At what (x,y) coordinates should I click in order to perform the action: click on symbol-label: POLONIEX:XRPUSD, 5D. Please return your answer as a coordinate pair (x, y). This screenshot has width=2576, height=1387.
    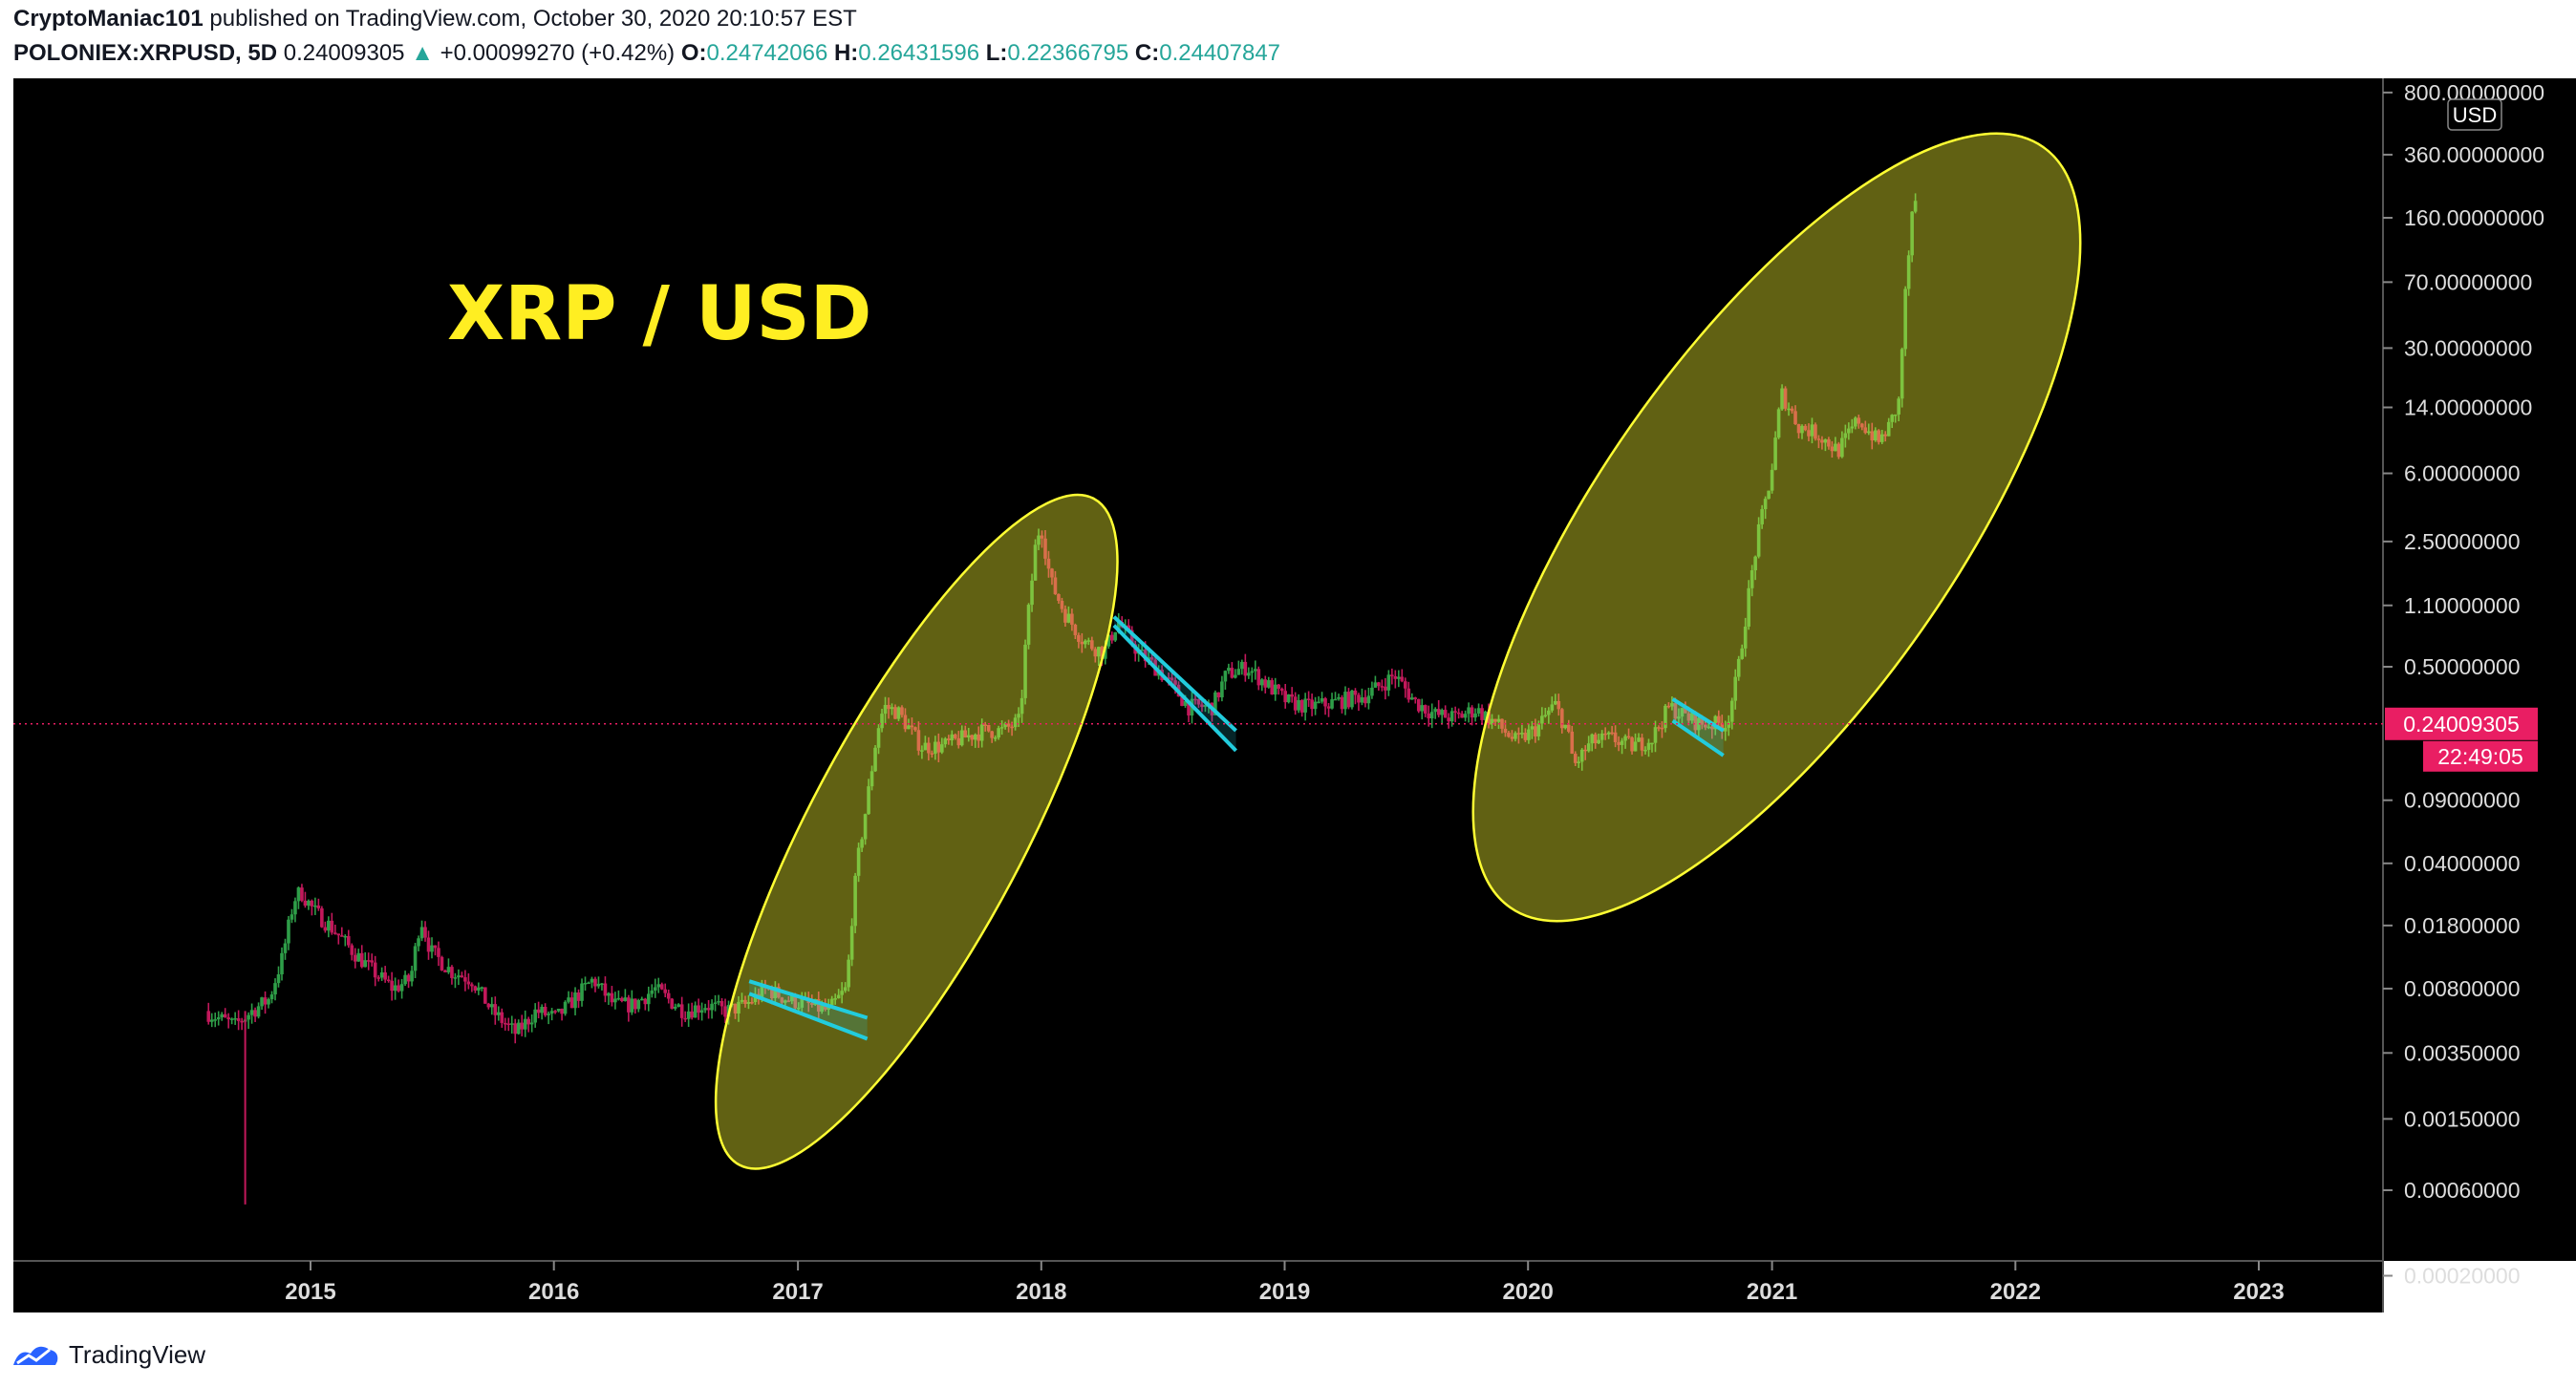
    Looking at the image, I should click on (145, 53).